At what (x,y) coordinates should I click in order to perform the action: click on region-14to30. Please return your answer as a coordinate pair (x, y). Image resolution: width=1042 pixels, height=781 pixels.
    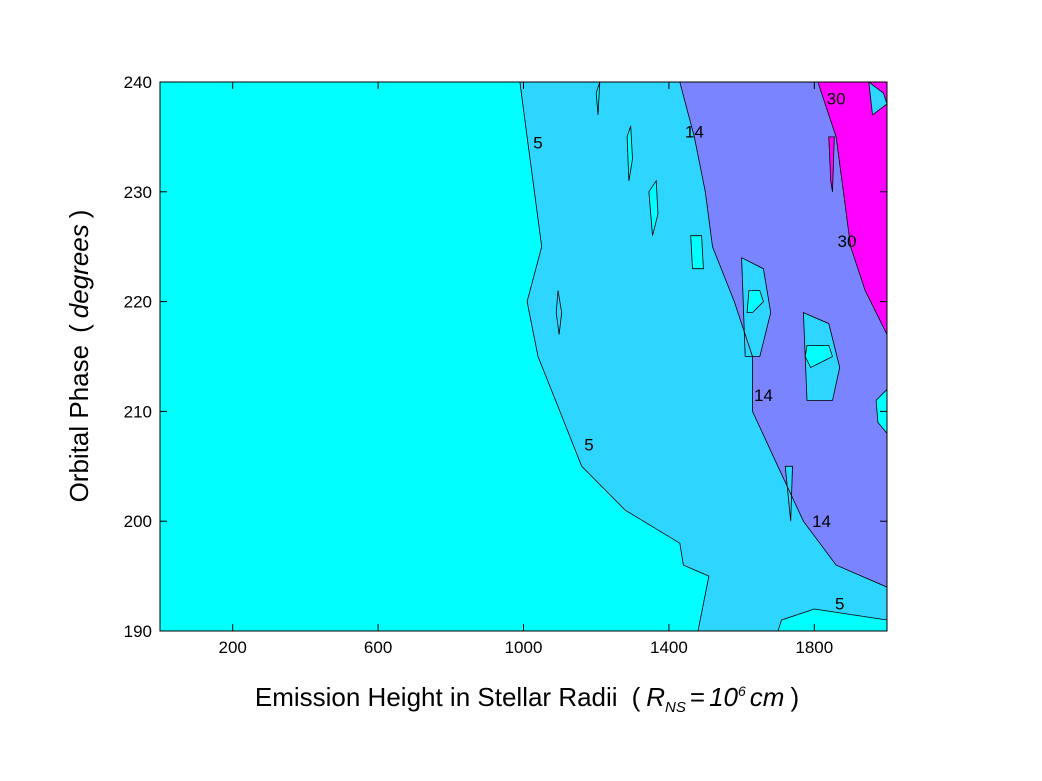
    Looking at the image, I should click on (783, 335).